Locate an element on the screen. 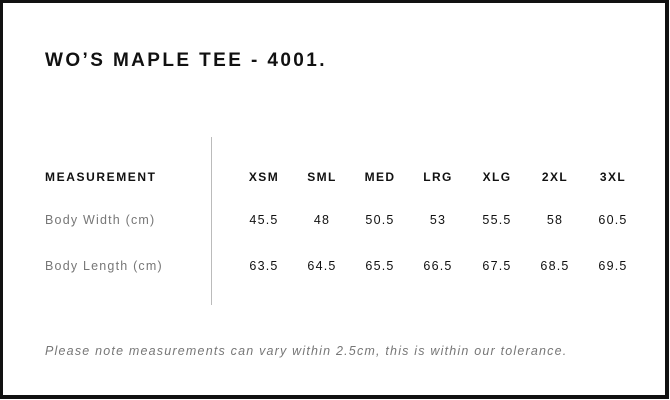 Image resolution: width=670 pixels, height=400 pixels. size-header: XLG is located at coordinates (497, 177).